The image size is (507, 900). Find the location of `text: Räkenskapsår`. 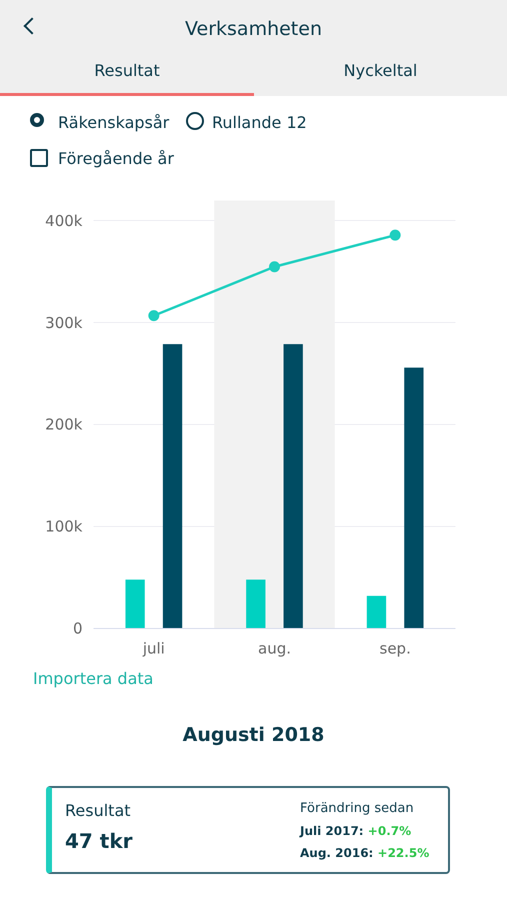

text: Räkenskapsår is located at coordinates (114, 123).